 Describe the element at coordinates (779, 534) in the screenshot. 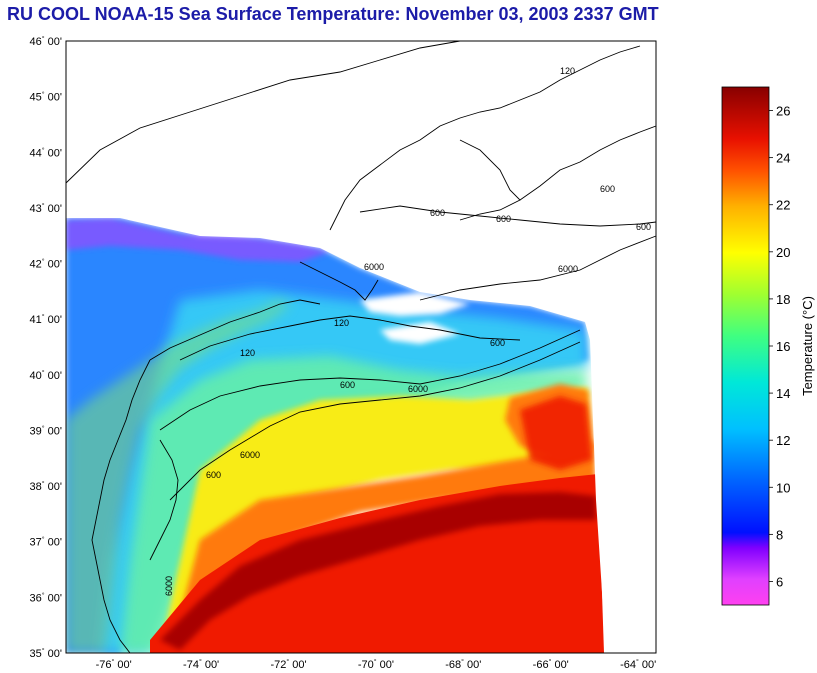

I see `colorbar-tick-label: 8` at that location.